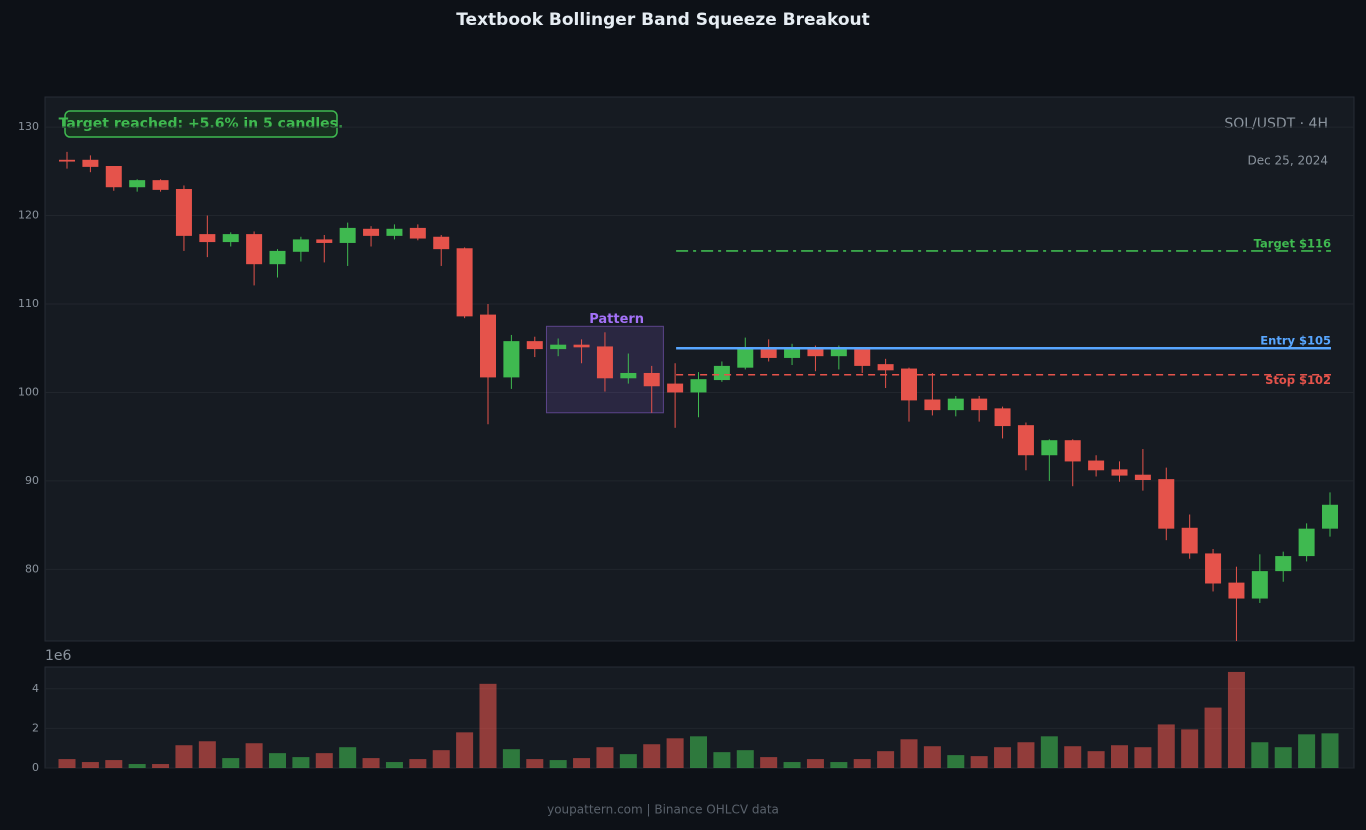 The height and width of the screenshot is (830, 1366). What do you see at coordinates (32, 568) in the screenshot?
I see `y-tick-label: 80` at bounding box center [32, 568].